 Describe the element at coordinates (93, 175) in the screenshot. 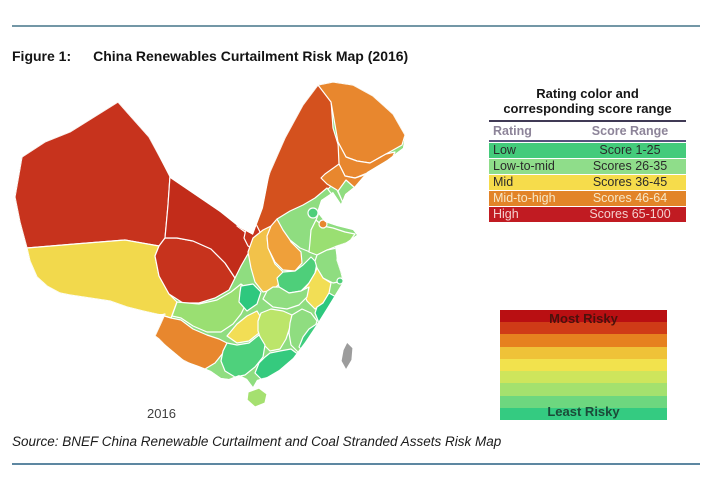

I see `province-xinjiang` at that location.